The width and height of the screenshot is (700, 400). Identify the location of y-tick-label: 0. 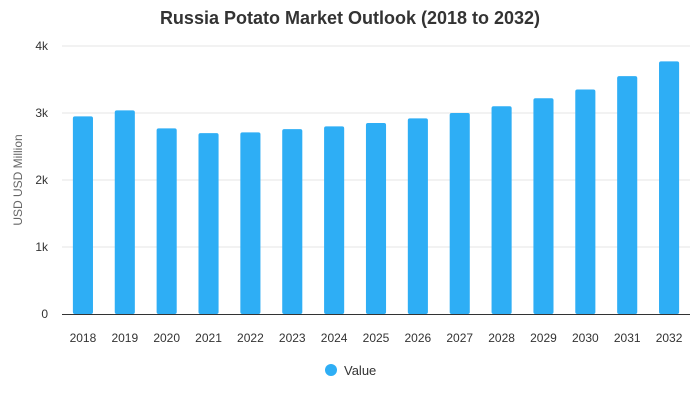
(44, 314).